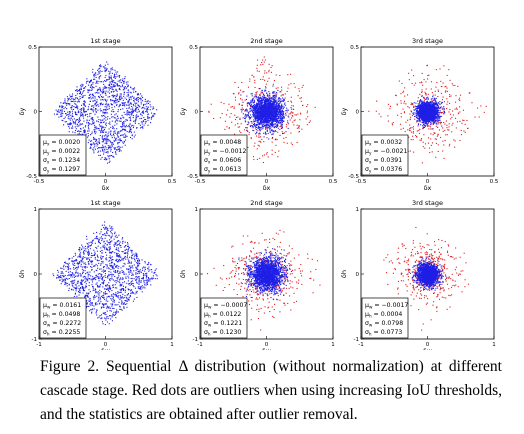 The height and width of the screenshot is (434, 524). What do you see at coordinates (172, 182) in the screenshot?
I see `x-tick-label: 0.5` at bounding box center [172, 182].